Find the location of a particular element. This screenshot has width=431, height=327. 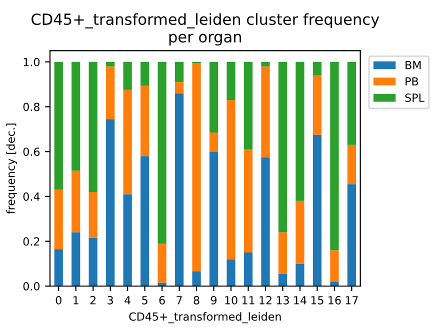

x-tick-label: 9 is located at coordinates (213, 300).